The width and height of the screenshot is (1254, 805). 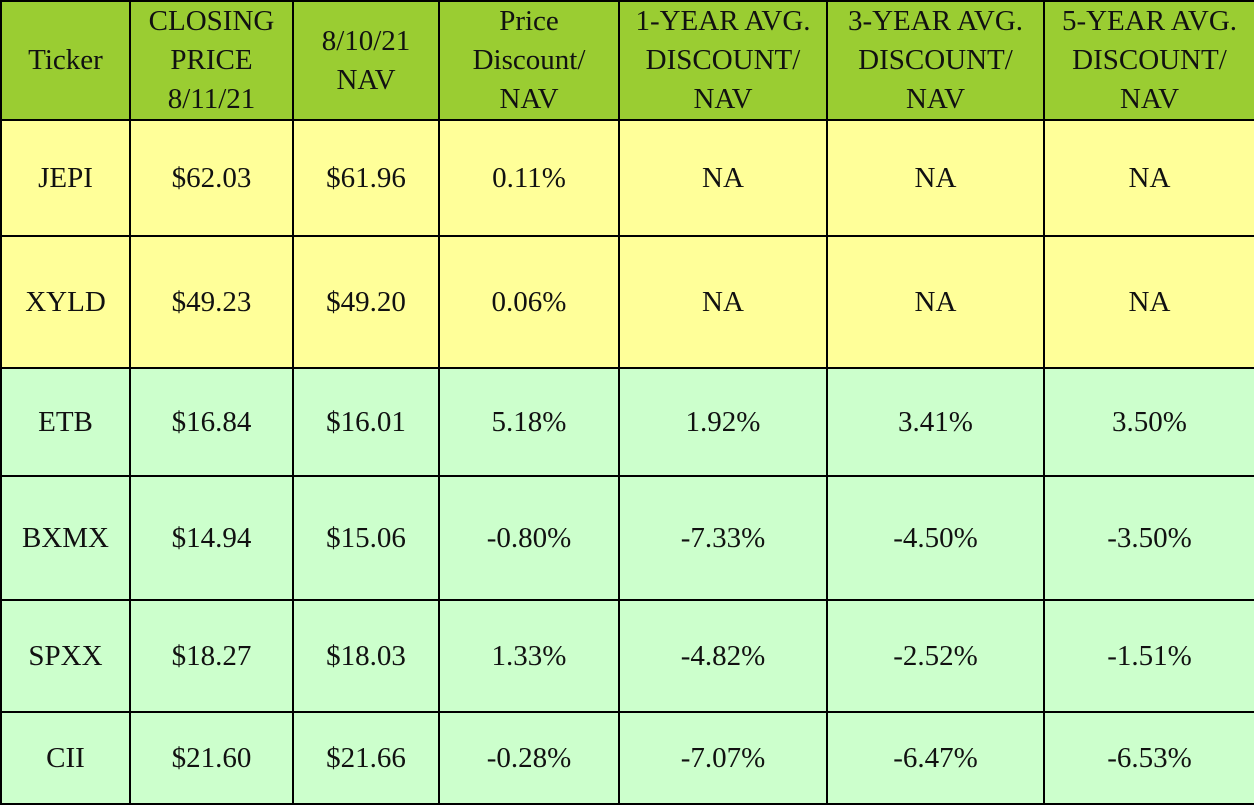 I want to click on closing-price-cell: $16.84, so click(x=211, y=422).